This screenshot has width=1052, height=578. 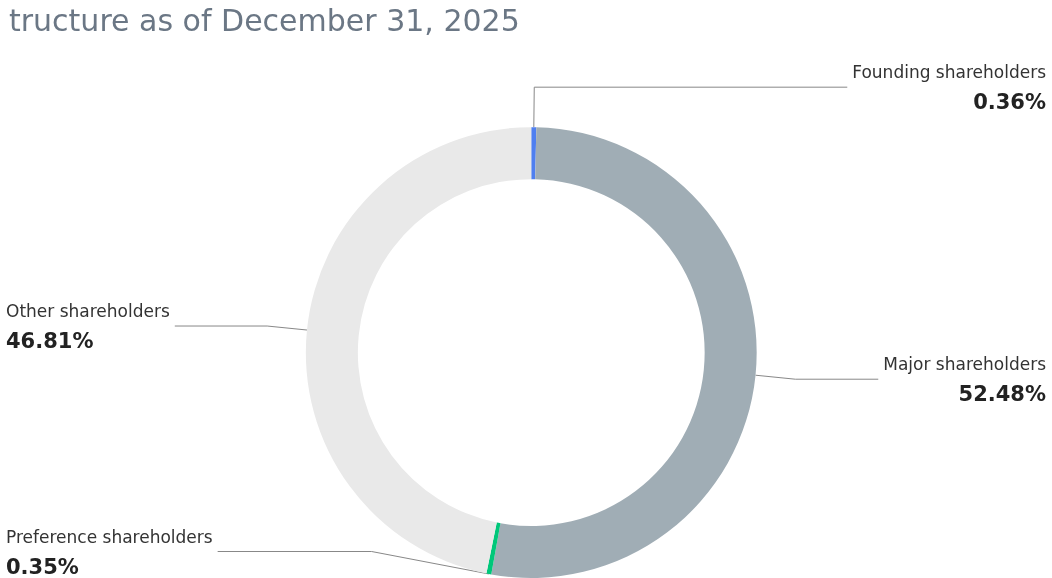 What do you see at coordinates (965, 364) in the screenshot?
I see `slice-label: Major shareholders` at bounding box center [965, 364].